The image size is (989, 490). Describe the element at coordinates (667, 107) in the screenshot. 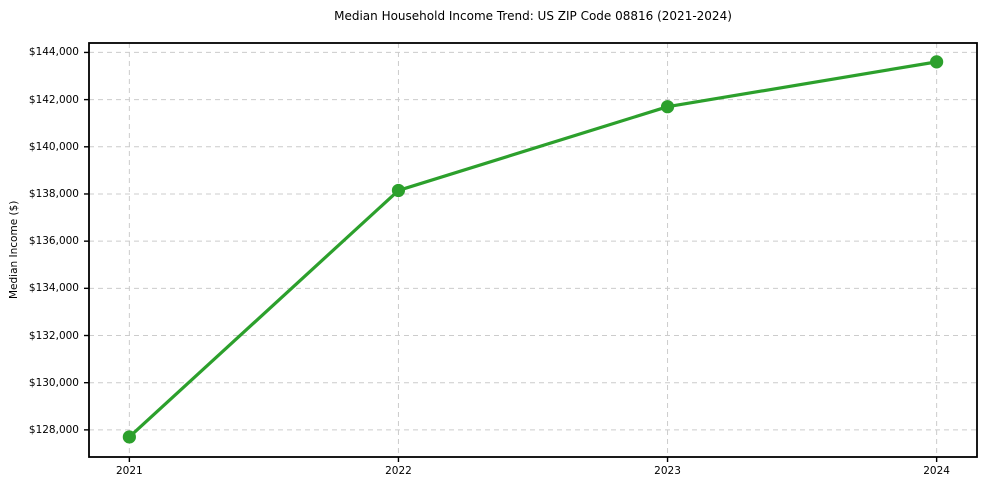

I see `data-point-2023` at that location.